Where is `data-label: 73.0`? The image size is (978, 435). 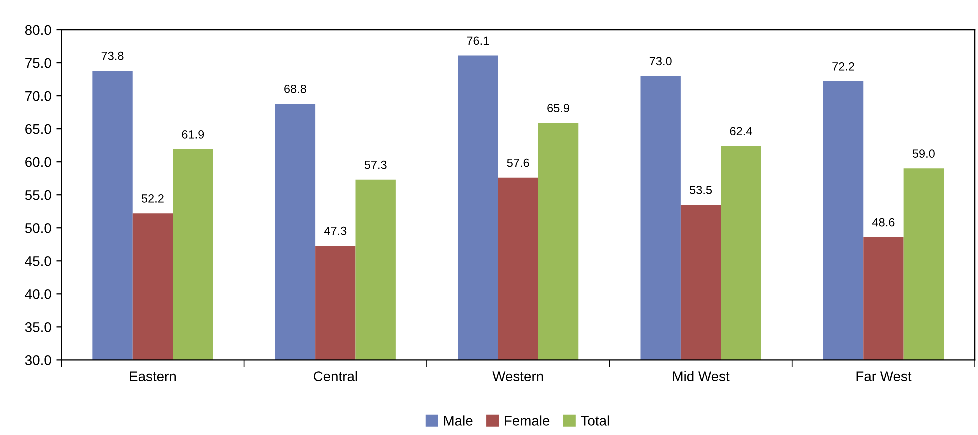 data-label: 73.0 is located at coordinates (661, 61).